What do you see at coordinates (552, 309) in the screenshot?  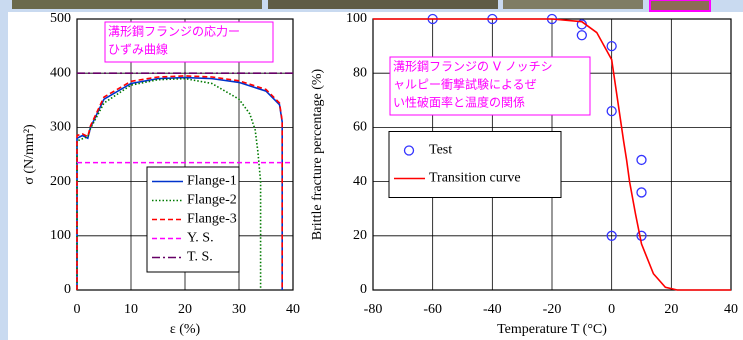 I see `x-tick-label: -20` at bounding box center [552, 309].